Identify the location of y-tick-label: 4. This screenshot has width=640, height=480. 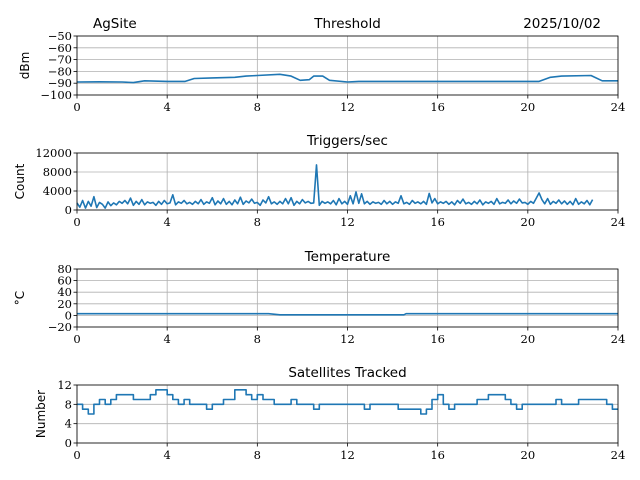
(68, 424).